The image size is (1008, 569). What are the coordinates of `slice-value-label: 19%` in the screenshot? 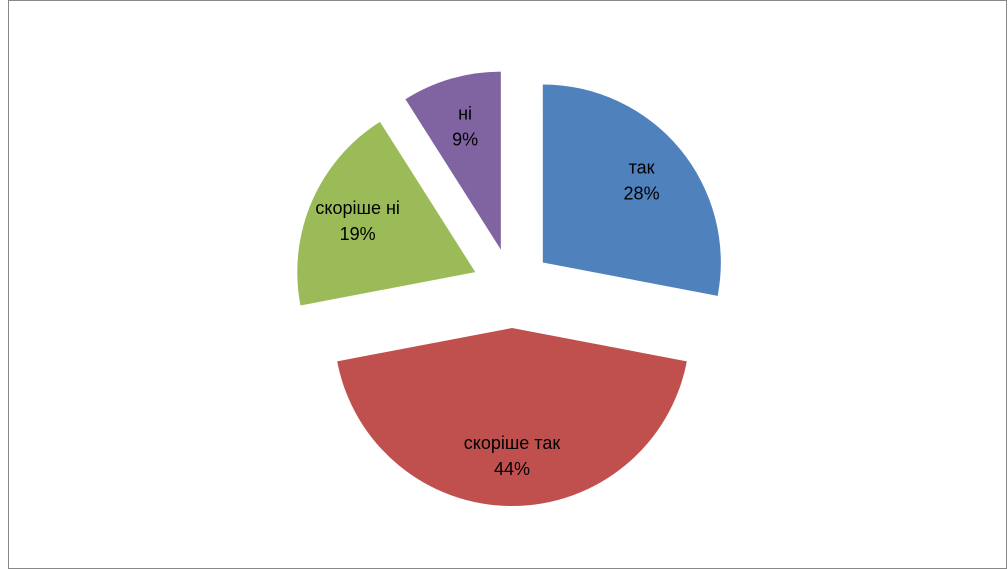 It's located at (358, 234).